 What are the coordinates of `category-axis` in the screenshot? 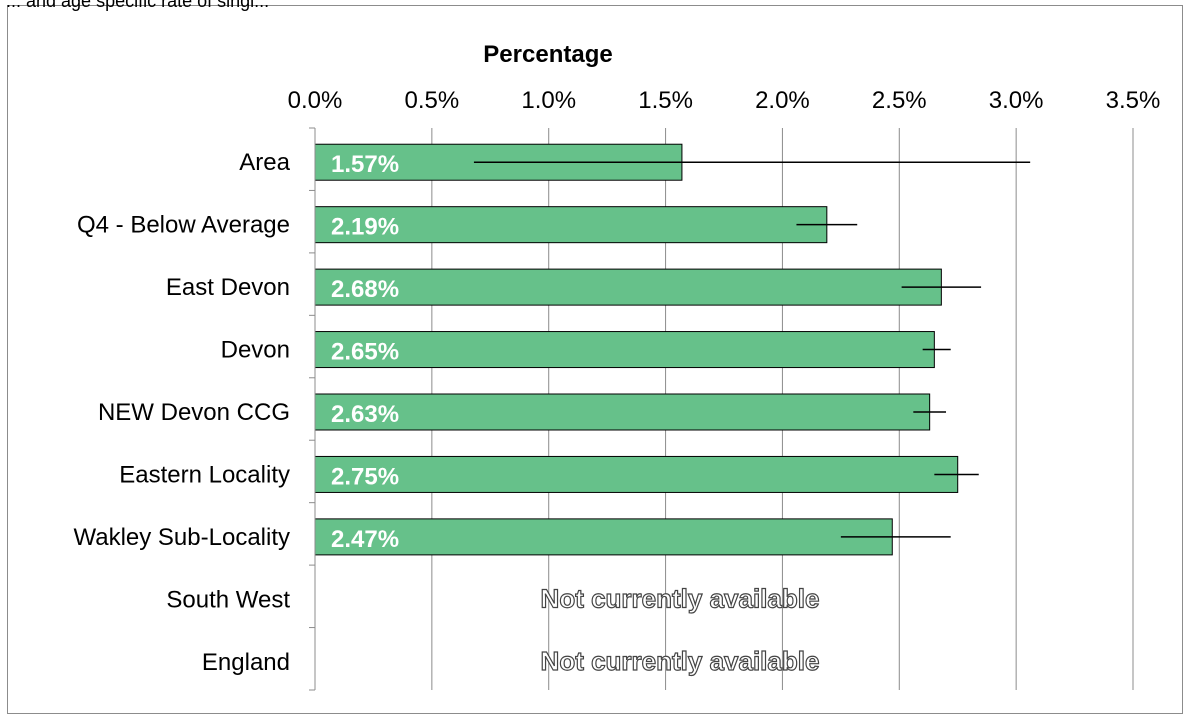 It's located at (312, 409).